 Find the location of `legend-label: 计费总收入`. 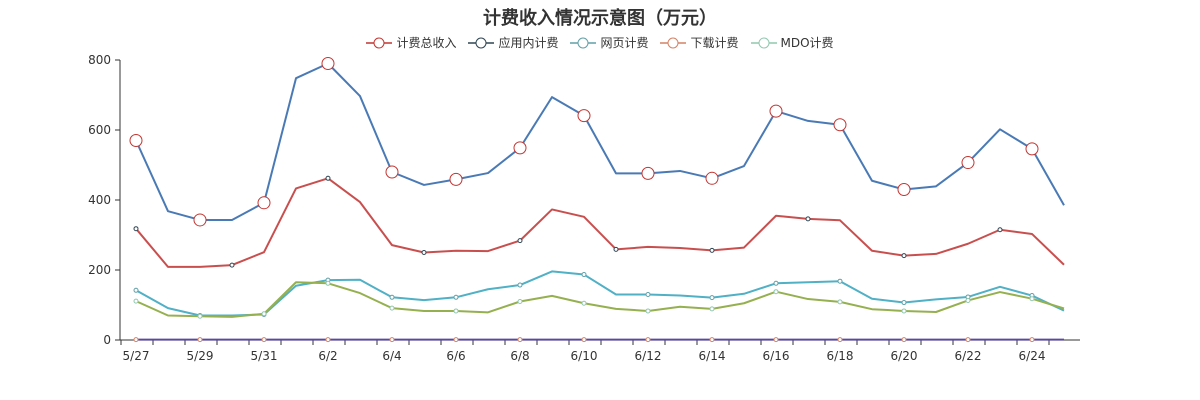

legend-label: 计费总收入 is located at coordinates (426, 43).